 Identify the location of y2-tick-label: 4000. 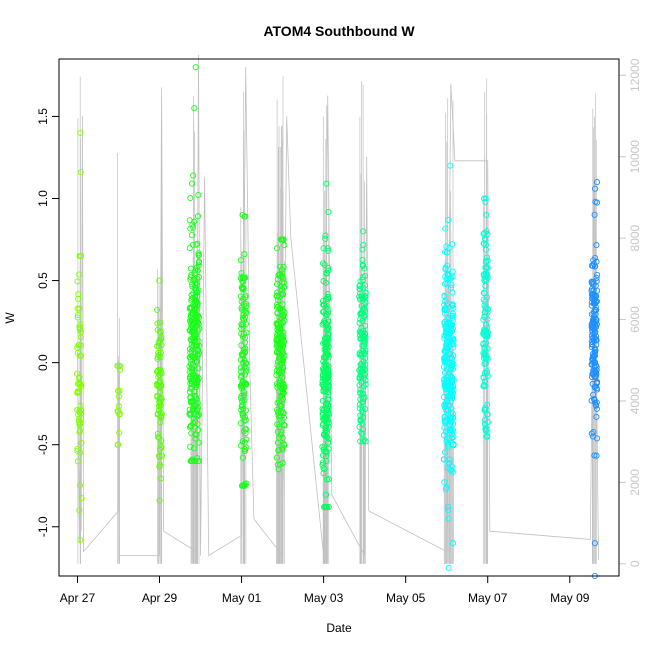
(635, 400).